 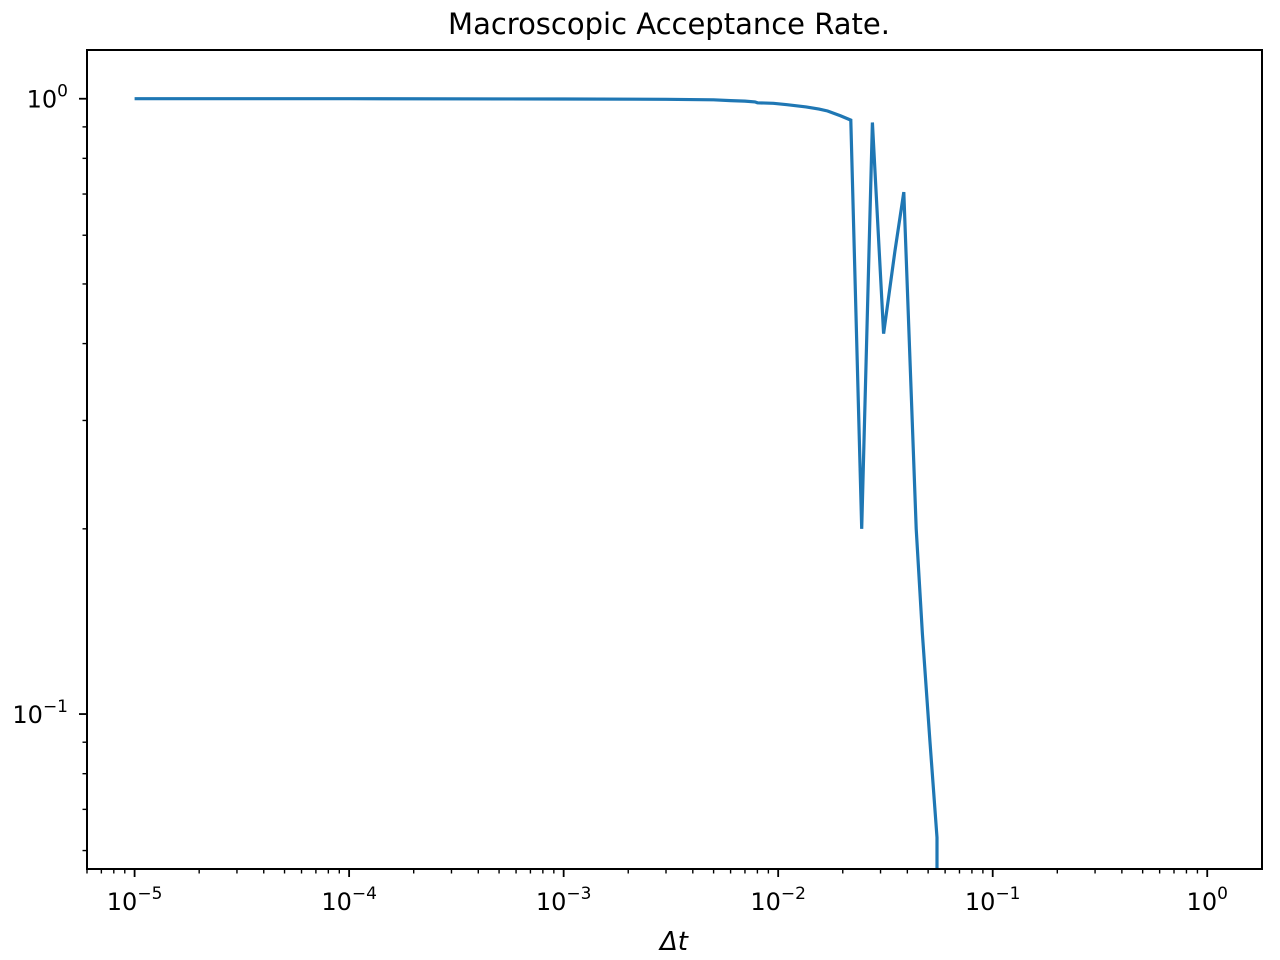 What do you see at coordinates (349, 900) in the screenshot?
I see `x-tick-label: 10⁻⁴` at bounding box center [349, 900].